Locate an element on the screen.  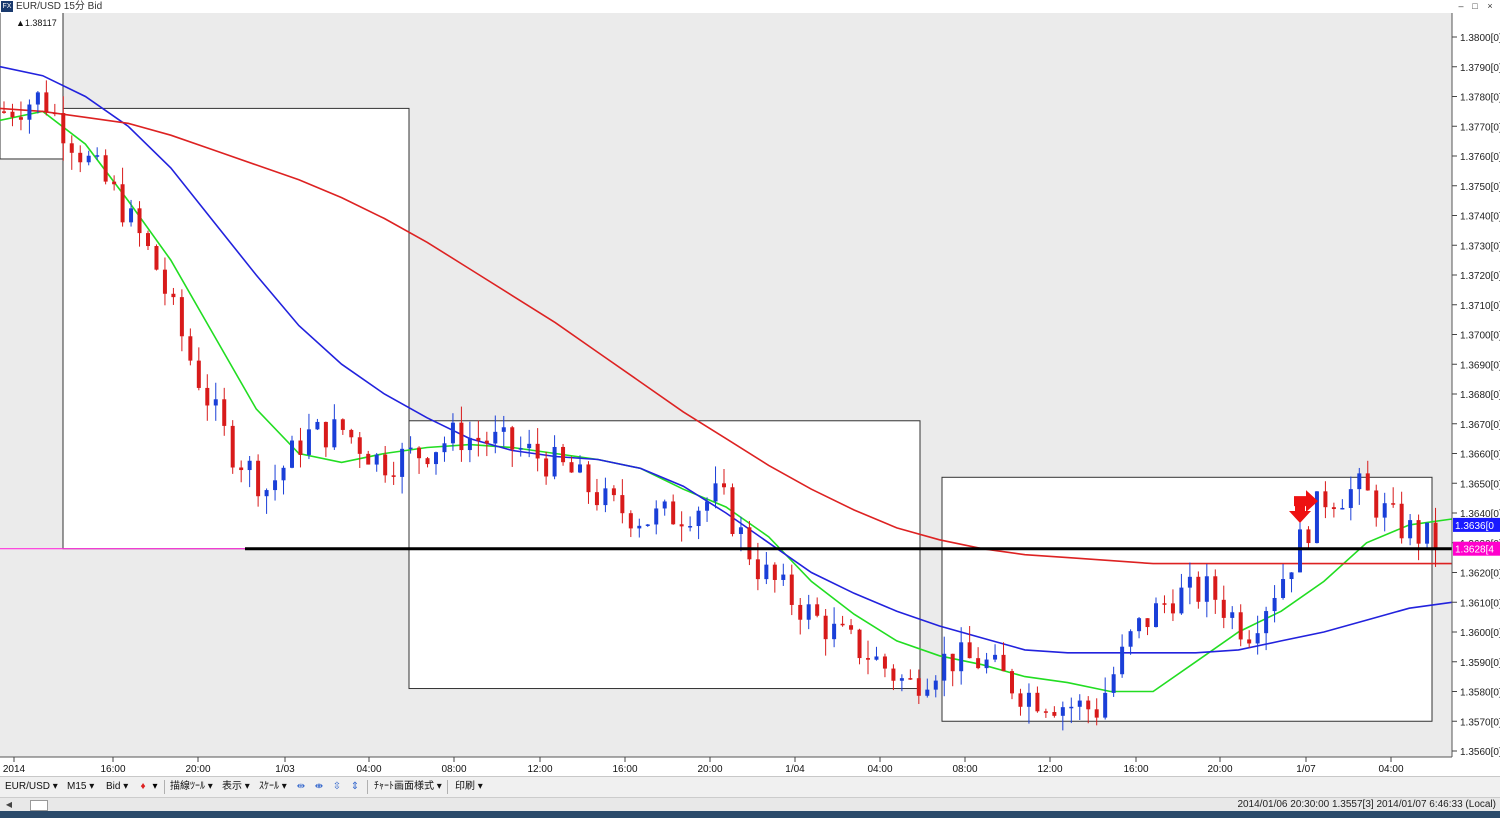
print-menu: 印刷 ▾ is located at coordinates (469, 786).